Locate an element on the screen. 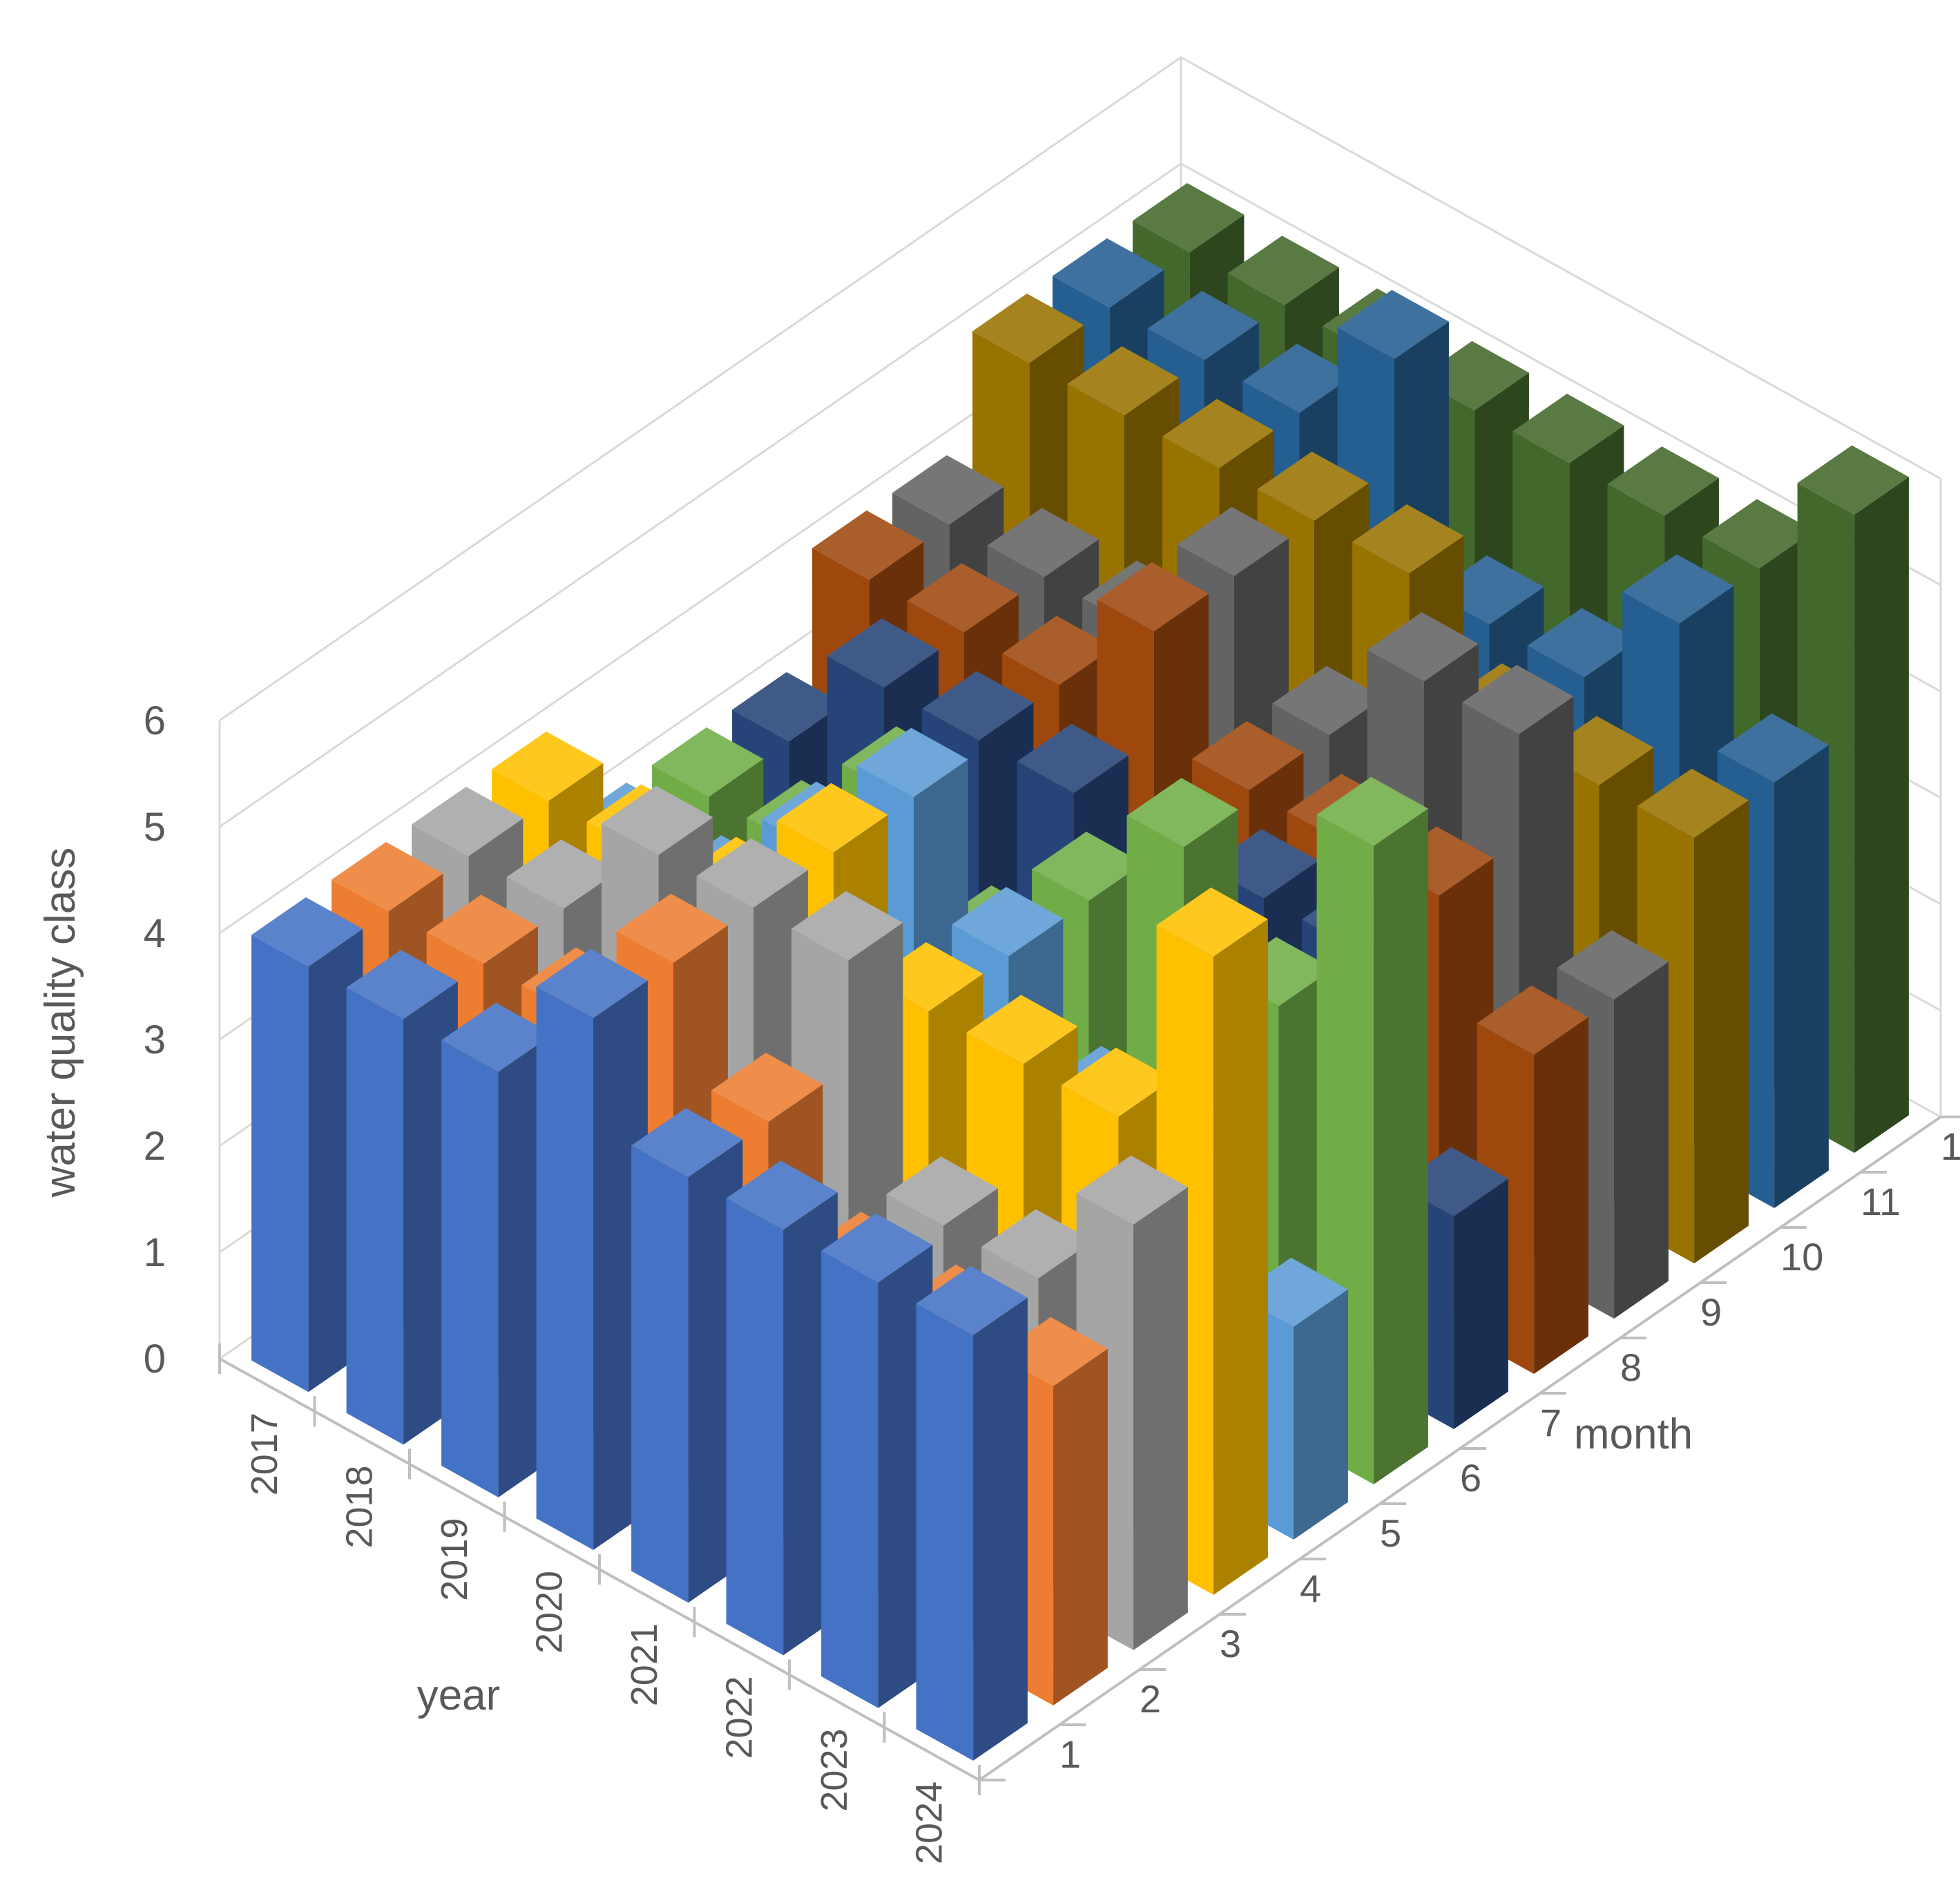 The image size is (1960, 1903). month-tick-label: 12 is located at coordinates (1950, 1146).